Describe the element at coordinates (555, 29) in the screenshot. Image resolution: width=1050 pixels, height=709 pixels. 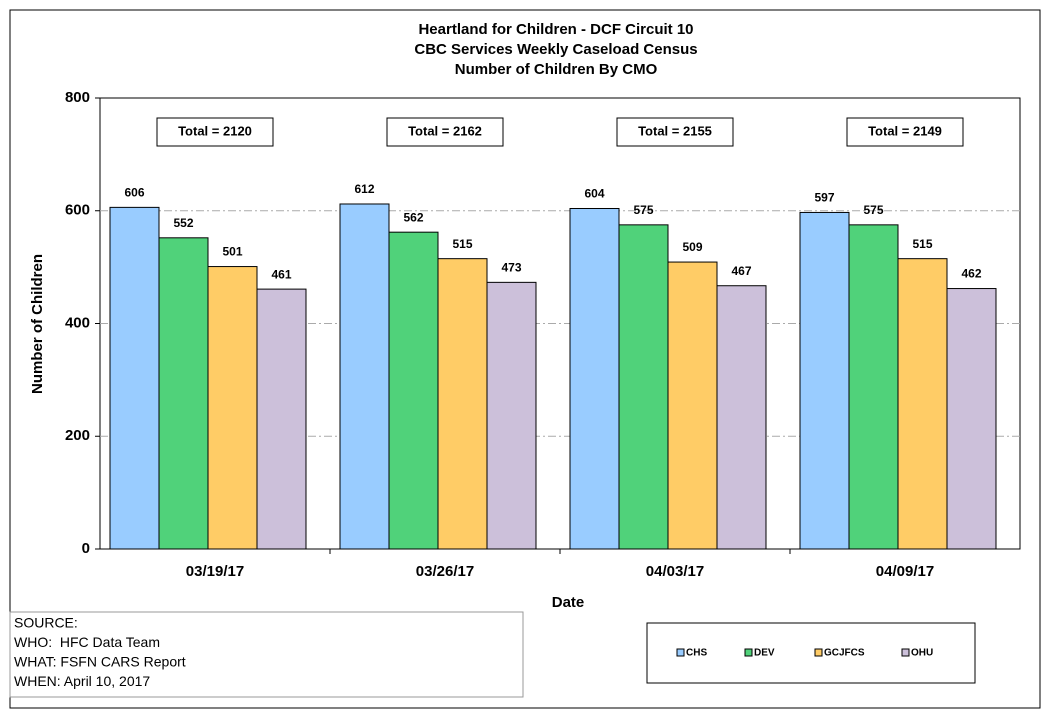
I see `chart-title: Heartland for Children - DCF Circuit 10` at that location.